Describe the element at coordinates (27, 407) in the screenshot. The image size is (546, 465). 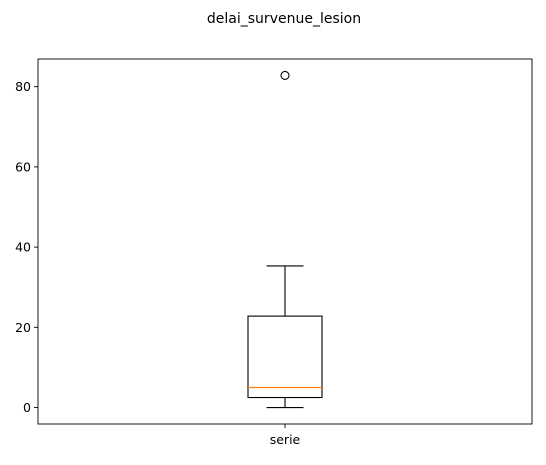
I see `y-tick-label-0: 0` at that location.